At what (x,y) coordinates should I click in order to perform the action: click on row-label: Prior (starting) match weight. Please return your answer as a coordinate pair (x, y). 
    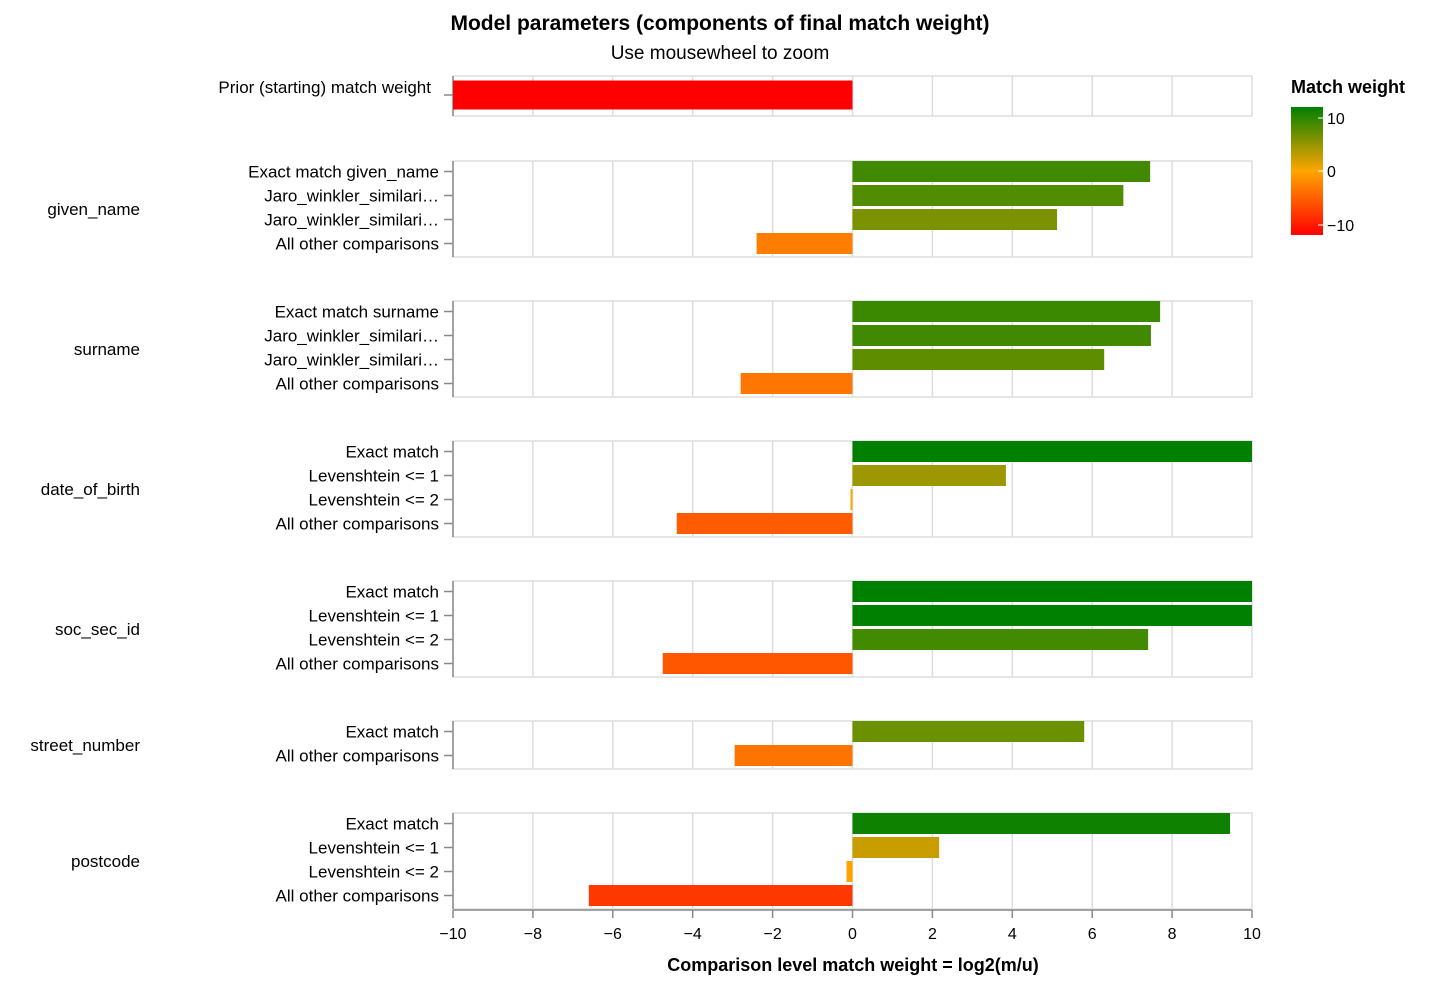
    Looking at the image, I should click on (324, 87).